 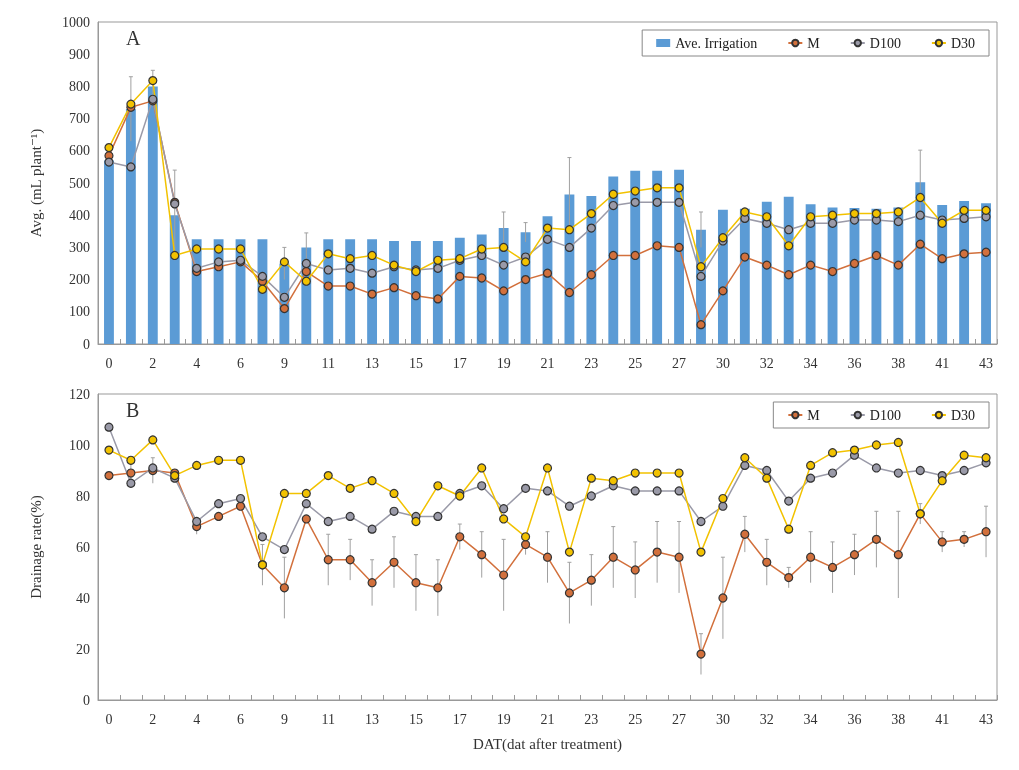 I want to click on y-tick-label: 700, so click(x=79, y=119).